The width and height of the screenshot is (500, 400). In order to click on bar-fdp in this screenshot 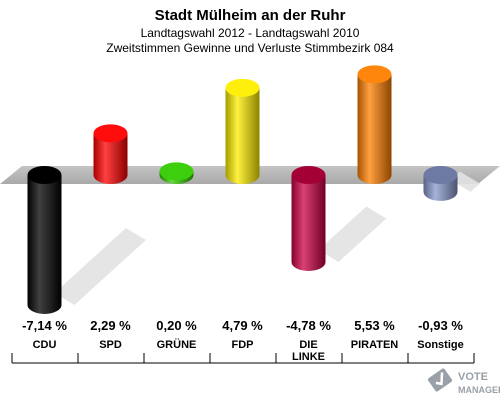, I will do `click(242, 131)`.